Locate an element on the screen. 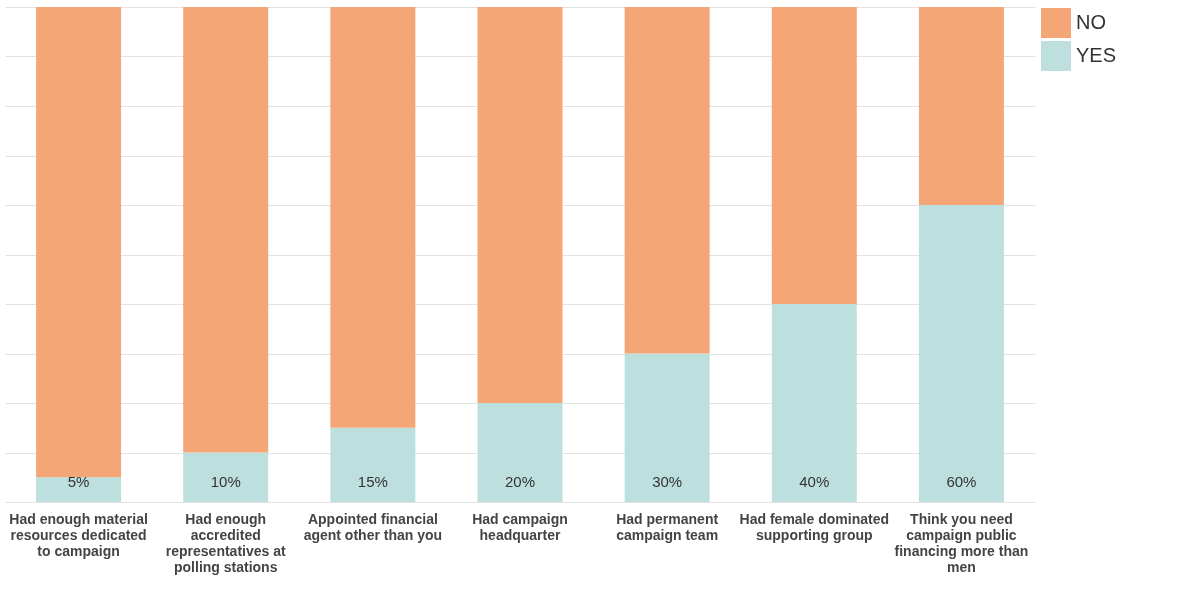  data-label: 20% is located at coordinates (520, 481).